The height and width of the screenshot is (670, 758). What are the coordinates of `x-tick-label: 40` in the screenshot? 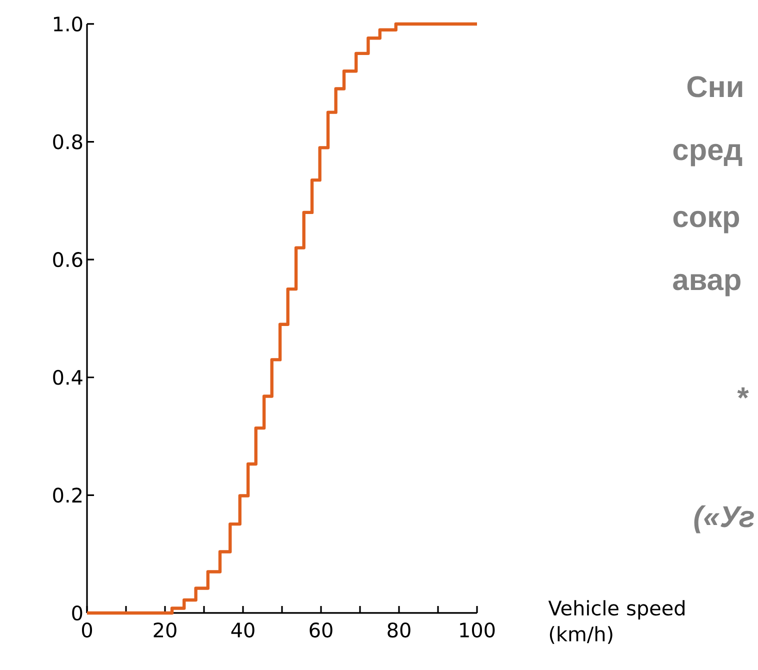 It's located at (242, 630).